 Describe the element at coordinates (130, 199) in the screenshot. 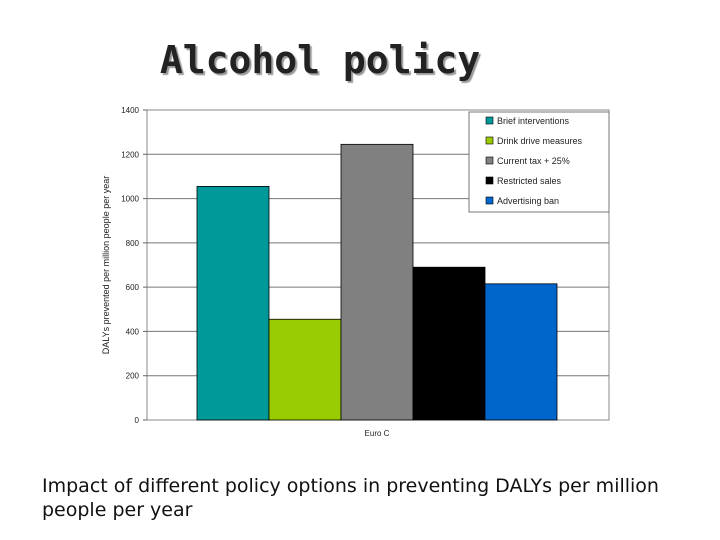

I see `y-tick-label: 1000` at that location.